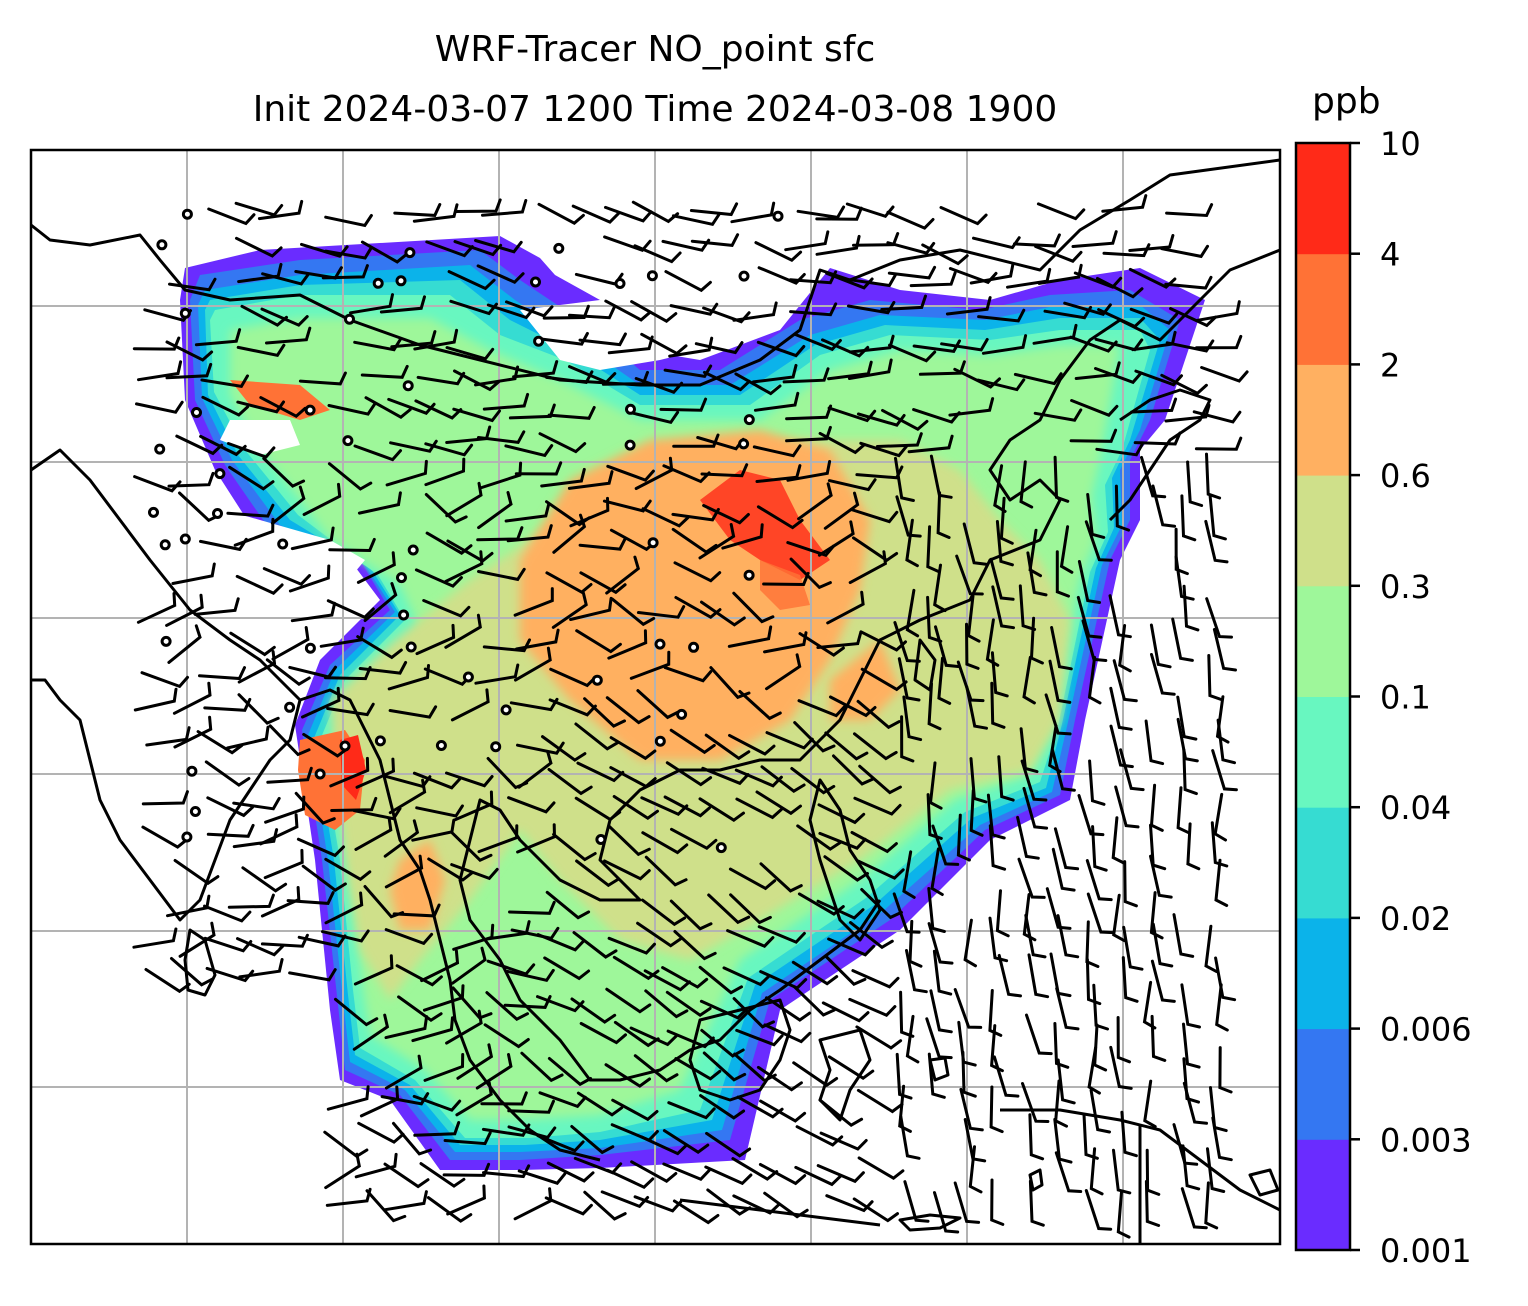 This screenshot has height=1306, width=1528. I want to click on colorbar-segment, so click(1323, 752).